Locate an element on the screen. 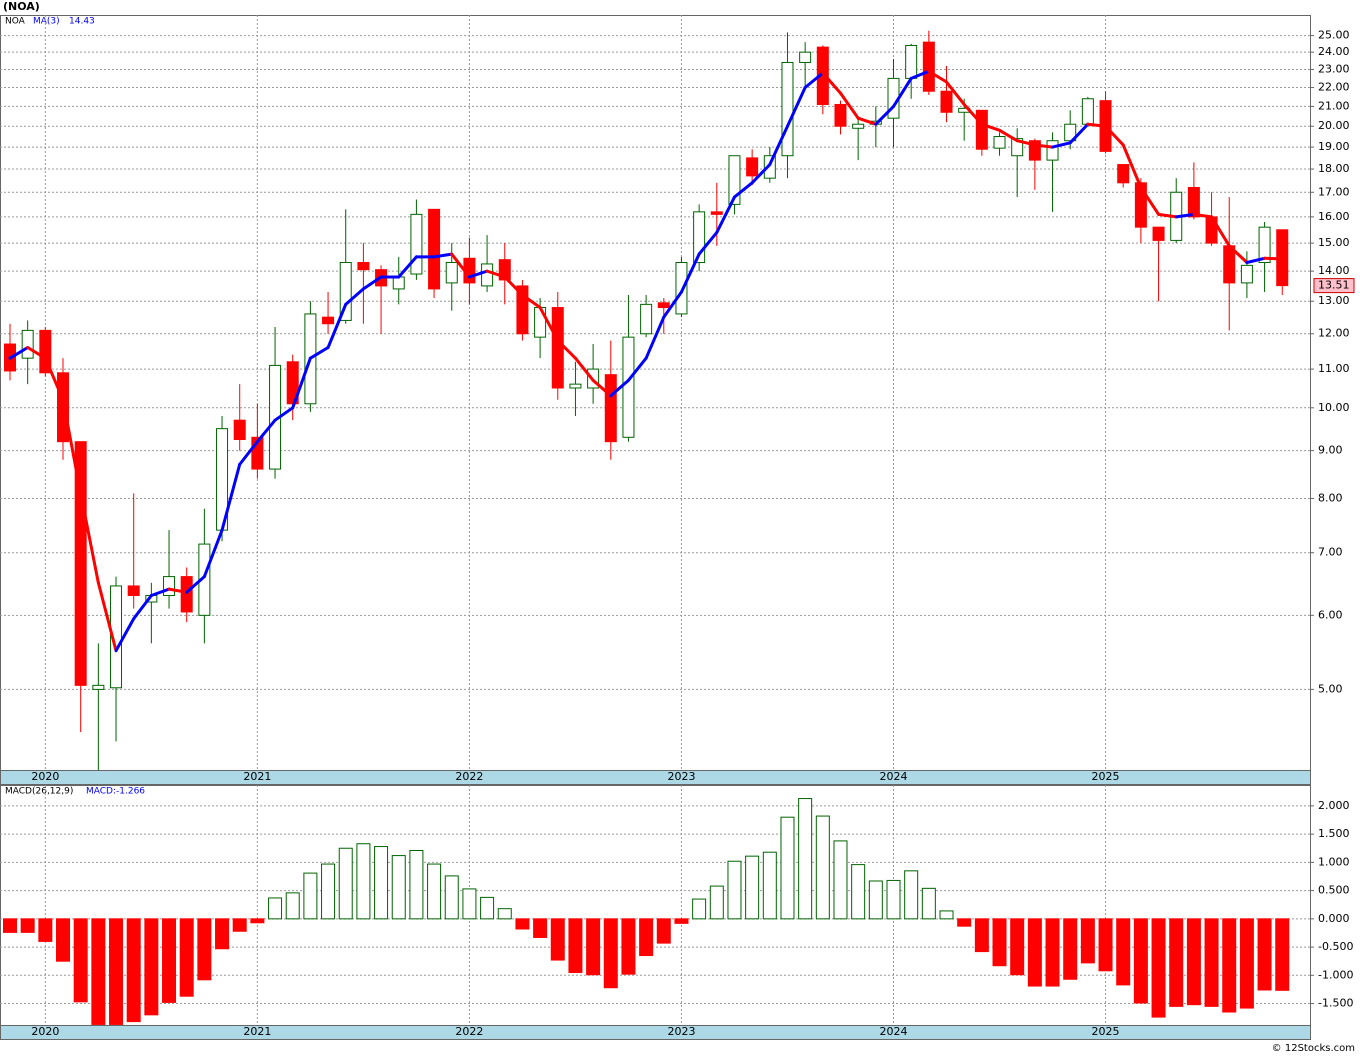 The image size is (1360, 1056). y-tick-label: 22.00 is located at coordinates (1334, 87).